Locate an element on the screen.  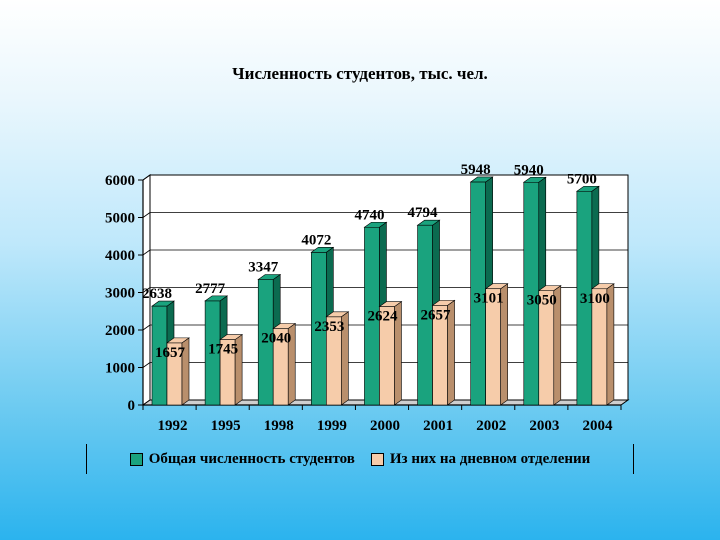
legend-swatch-total is located at coordinates (136, 459).